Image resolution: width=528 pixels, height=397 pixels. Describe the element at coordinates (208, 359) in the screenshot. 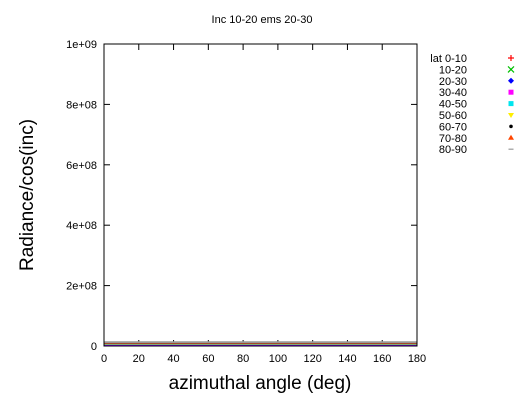

I see `x-tick-label: 60` at that location.